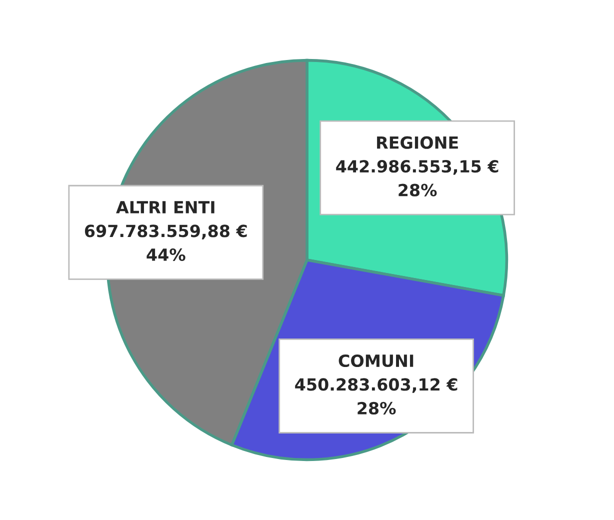 The image size is (614, 520). Describe the element at coordinates (417, 142) in the screenshot. I see `slice-label: REGIONE` at that location.